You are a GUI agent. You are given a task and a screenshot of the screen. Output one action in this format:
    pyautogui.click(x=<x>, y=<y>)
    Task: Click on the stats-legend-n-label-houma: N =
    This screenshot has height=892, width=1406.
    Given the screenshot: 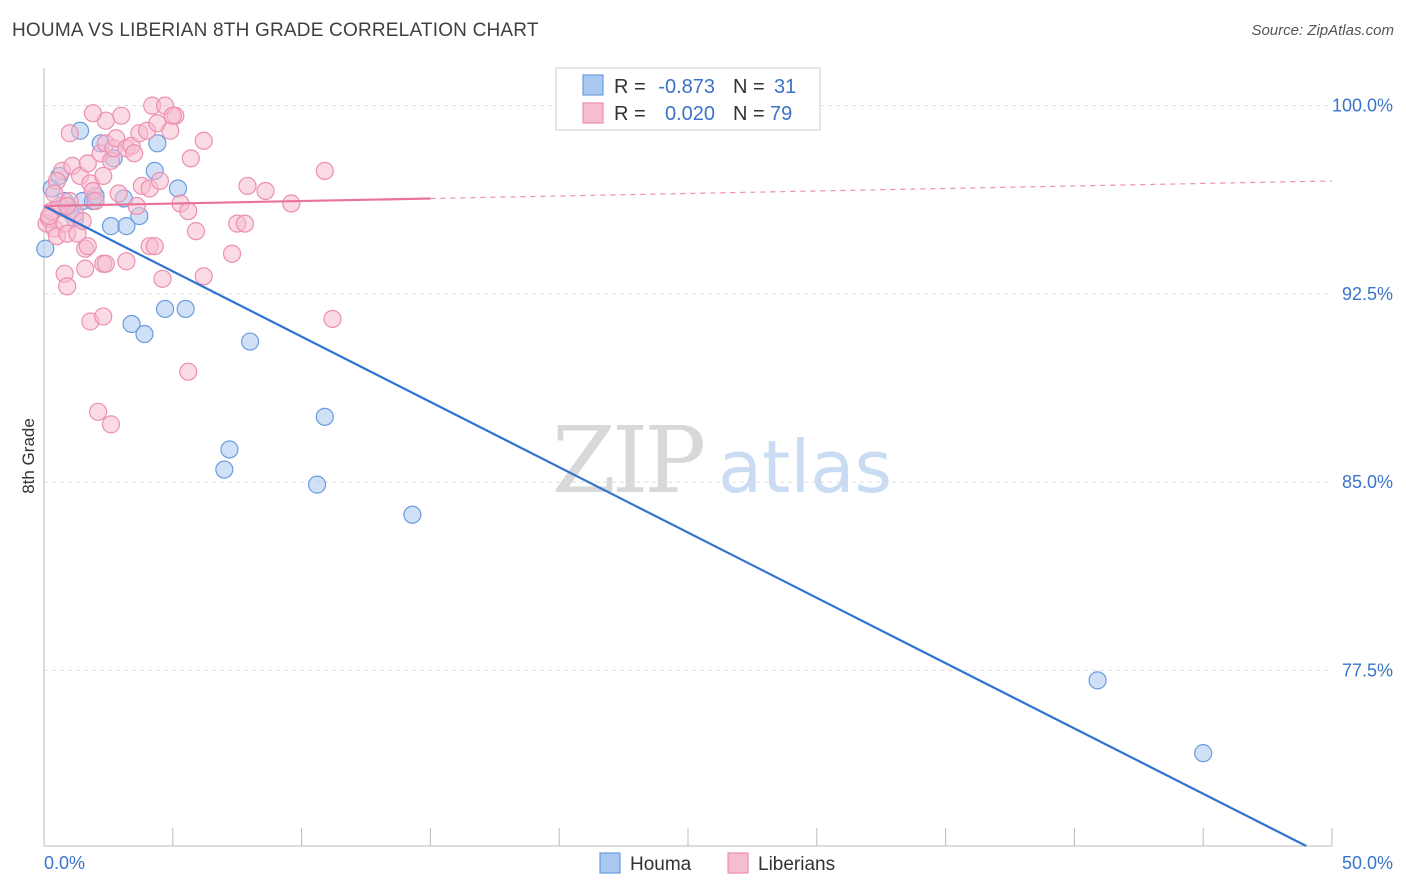 What is the action you would take?
    pyautogui.click(x=749, y=87)
    